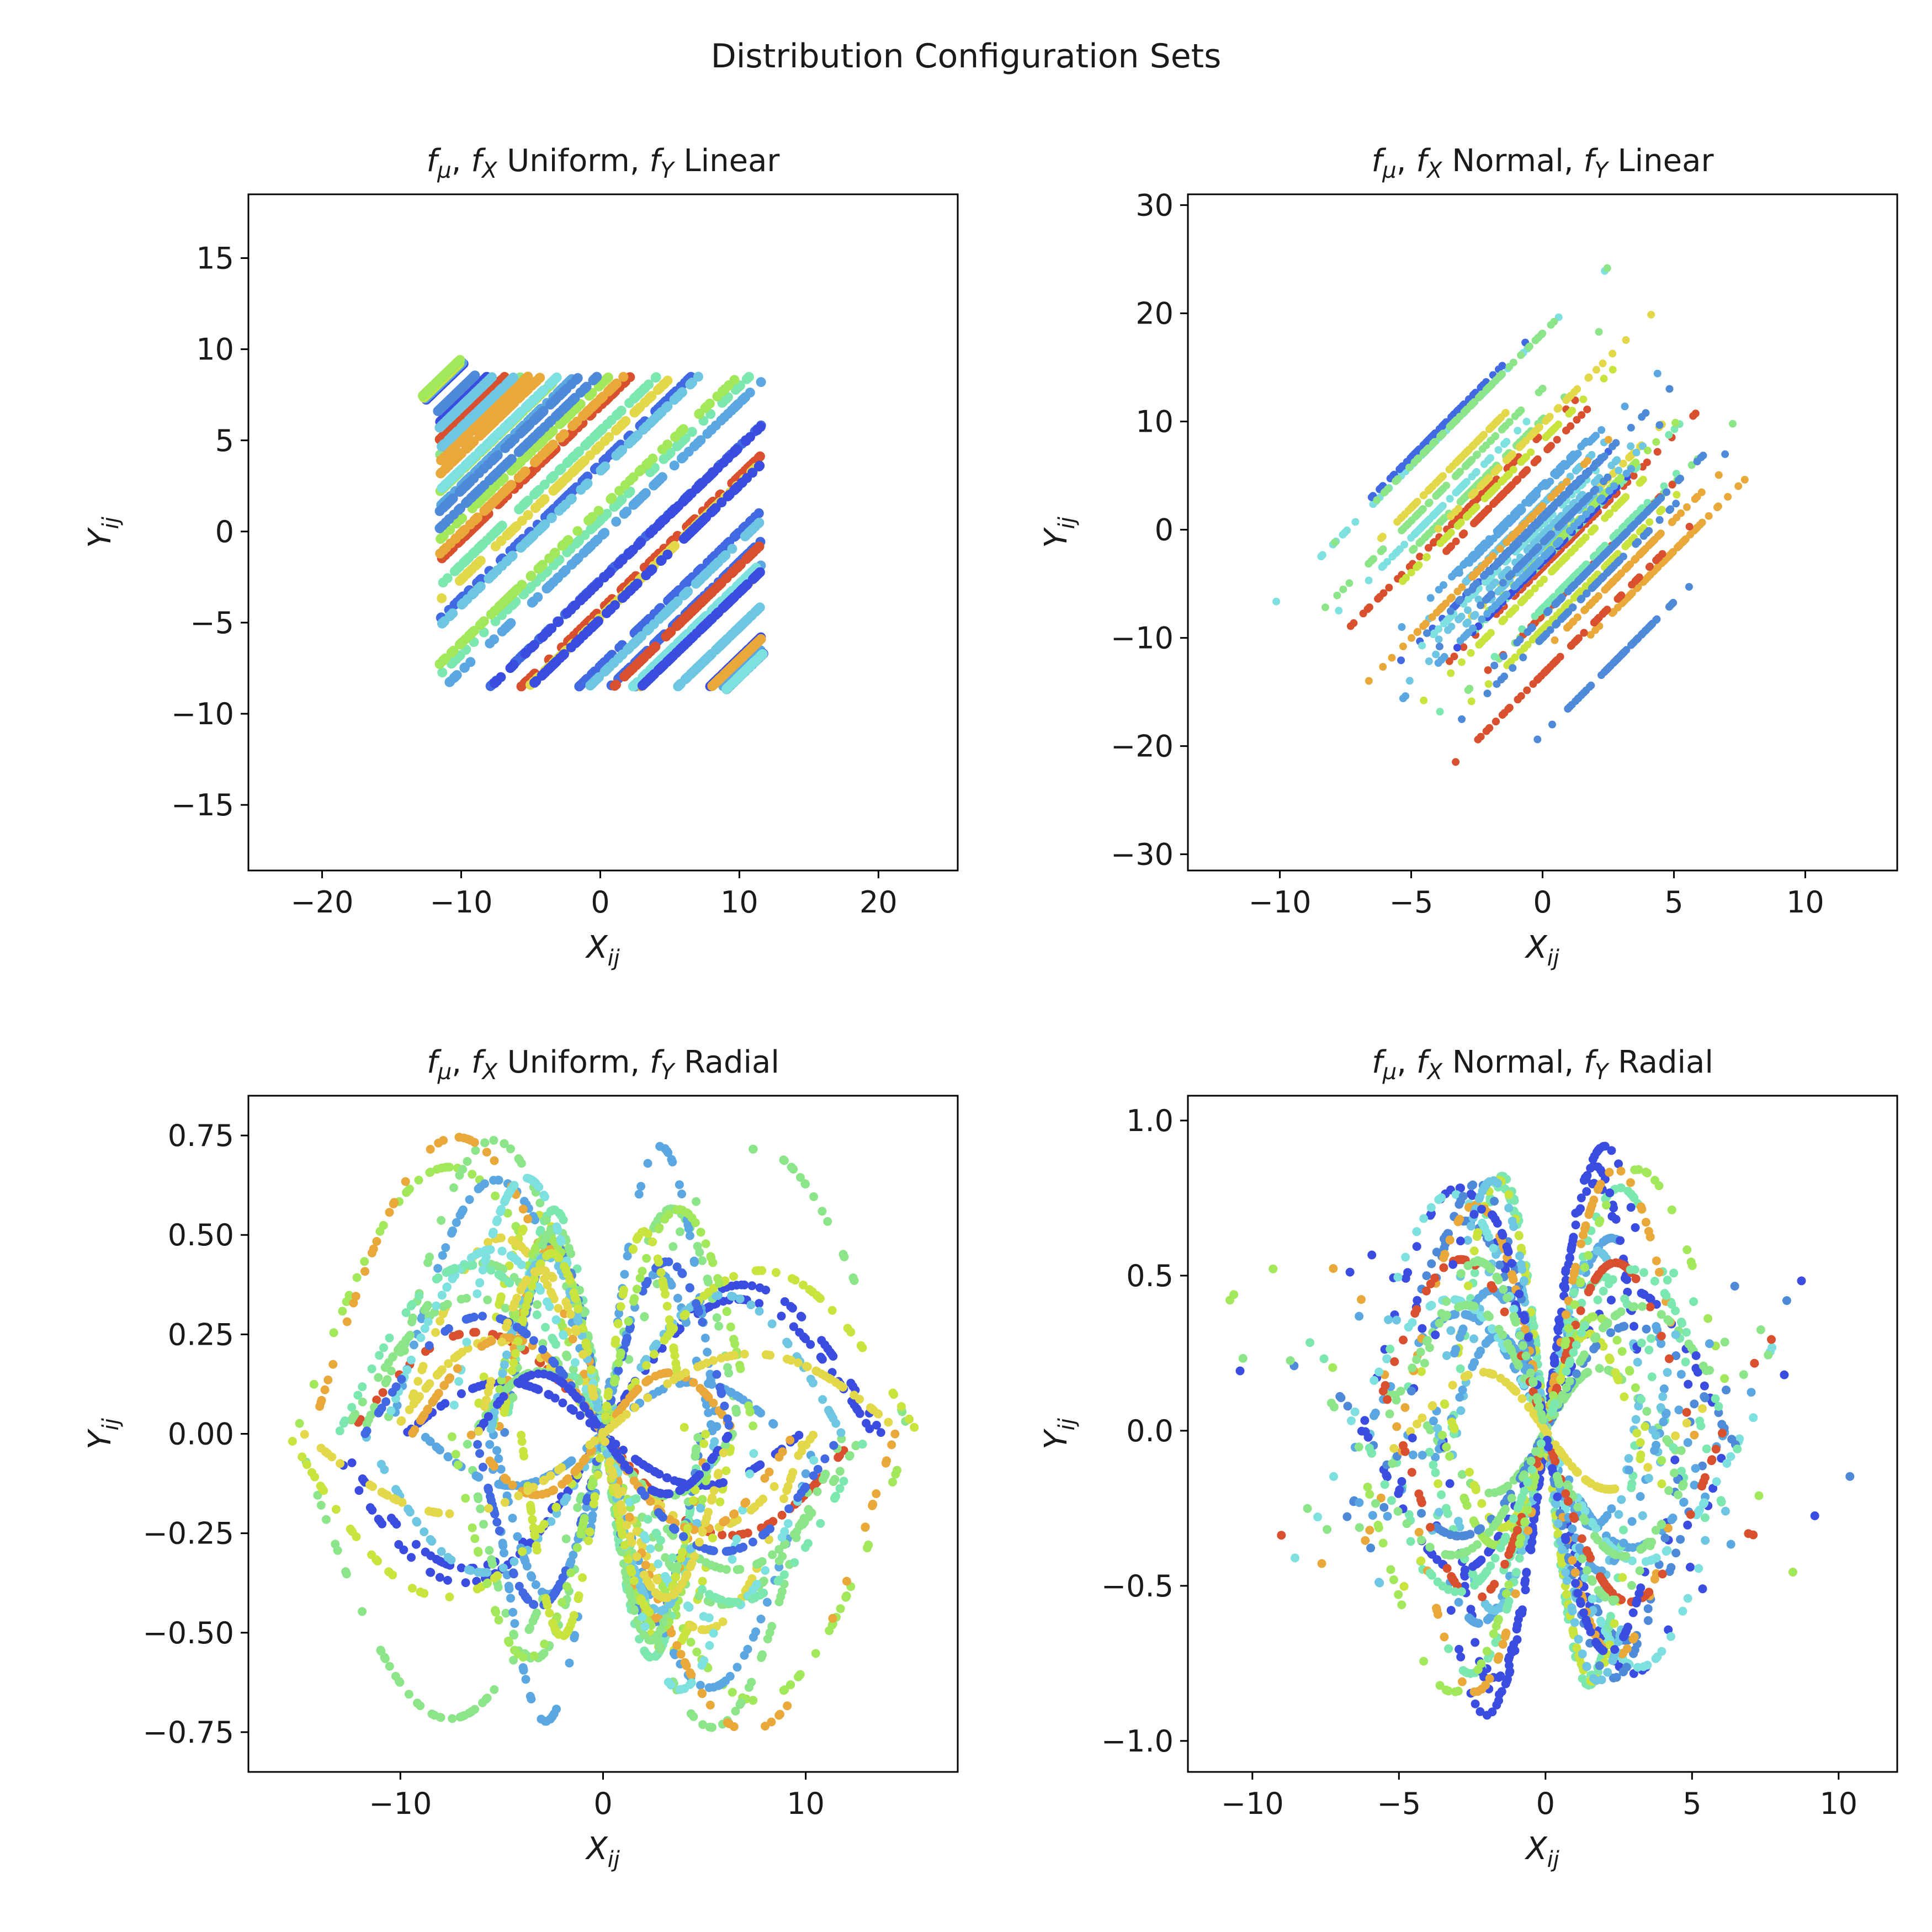  What do you see at coordinates (1511, 515) in the screenshot?
I see `scatter-points` at bounding box center [1511, 515].